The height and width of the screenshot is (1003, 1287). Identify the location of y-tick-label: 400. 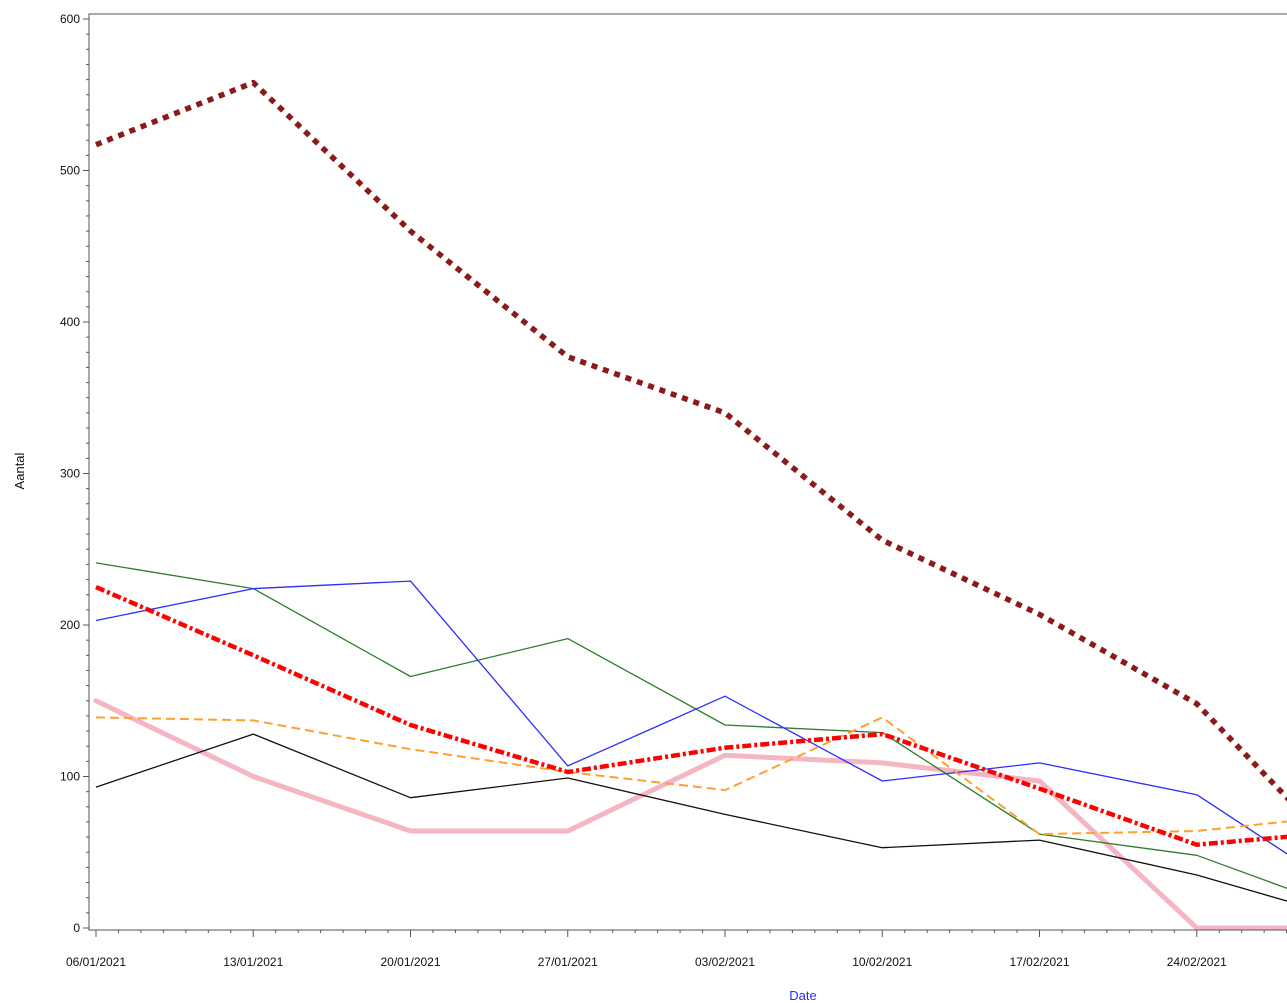
(70, 322).